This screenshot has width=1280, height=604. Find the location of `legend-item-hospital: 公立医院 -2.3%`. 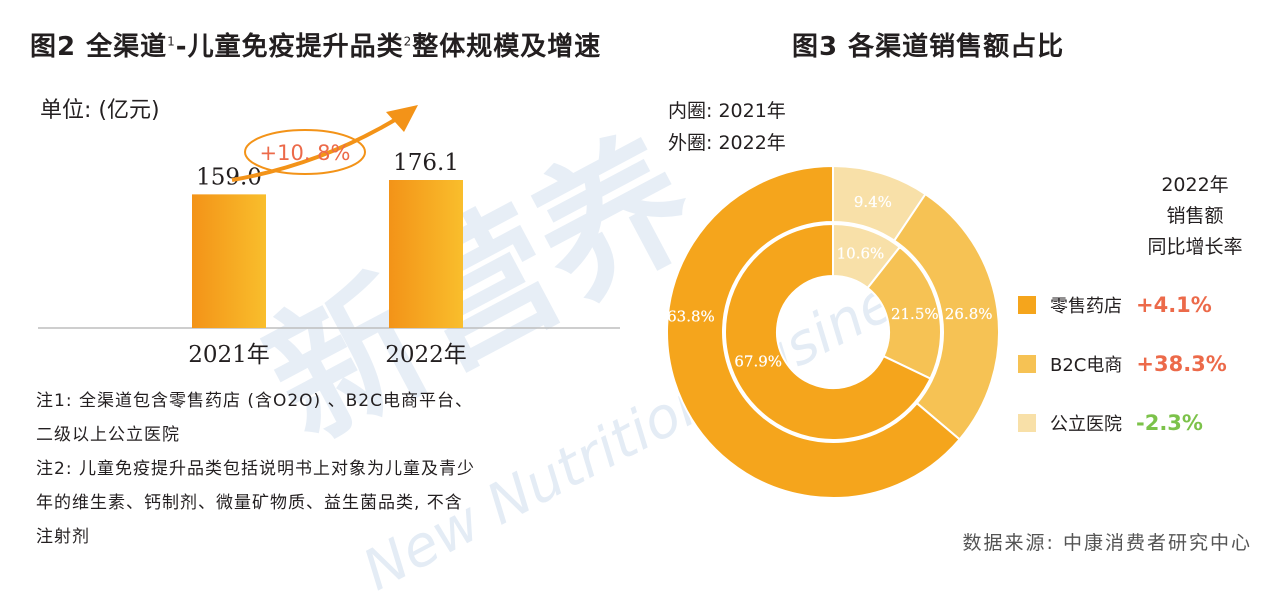

legend-item-hospital: 公立医院 -2.3% is located at coordinates (1122, 423).